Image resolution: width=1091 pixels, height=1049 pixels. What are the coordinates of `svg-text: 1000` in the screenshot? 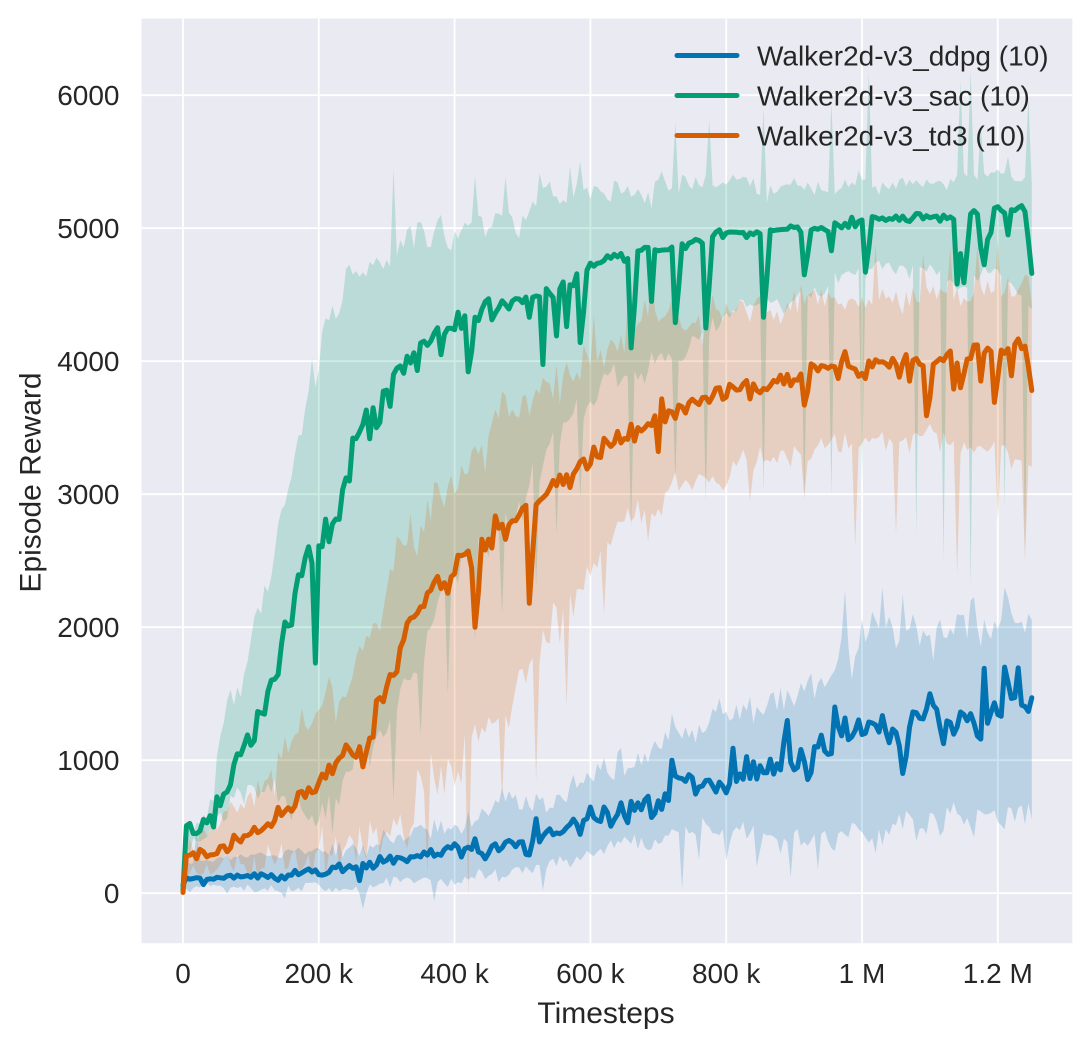 It's located at (88, 760).